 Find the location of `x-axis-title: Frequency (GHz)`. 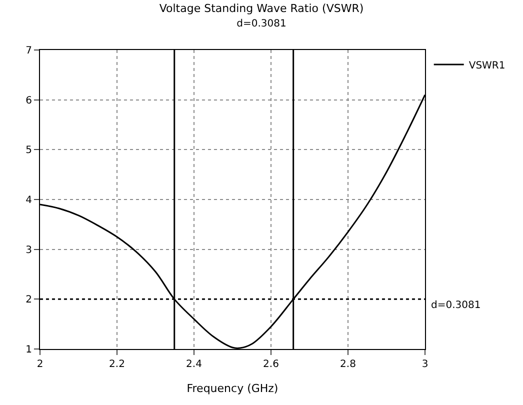

x-axis-title: Frequency (GHz) is located at coordinates (232, 389).